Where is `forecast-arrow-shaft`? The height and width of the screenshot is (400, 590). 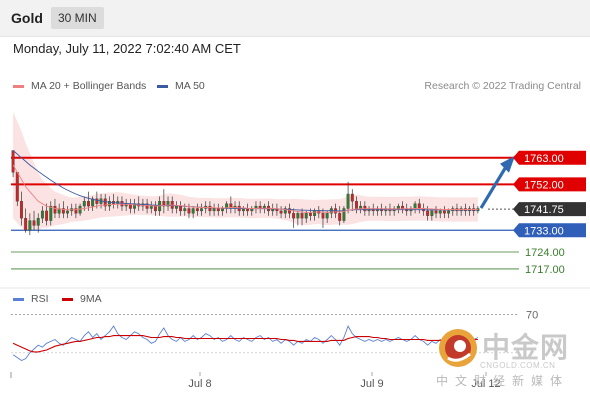
forecast-arrow-shaft is located at coordinates (493, 187).